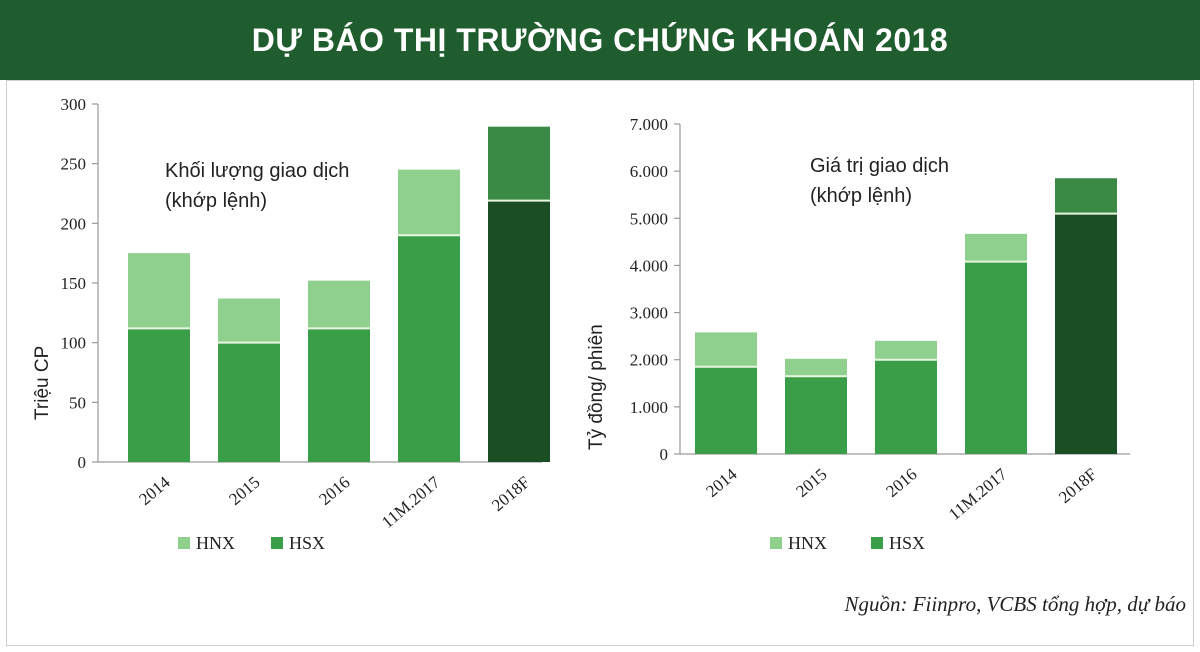 The image size is (1200, 652). I want to click on chart1-y-axis-label: Triệu CP, so click(42, 383).